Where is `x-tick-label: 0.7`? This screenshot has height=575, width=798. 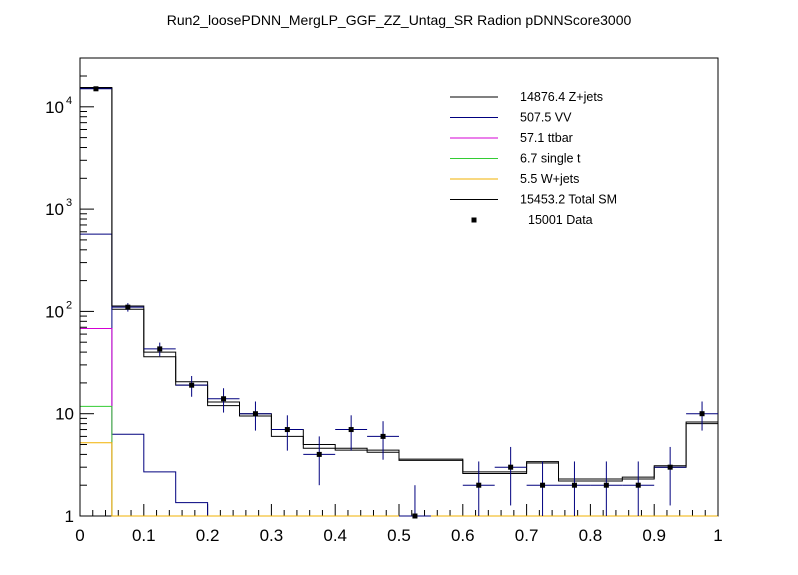 x-tick-label: 0.7 is located at coordinates (527, 535).